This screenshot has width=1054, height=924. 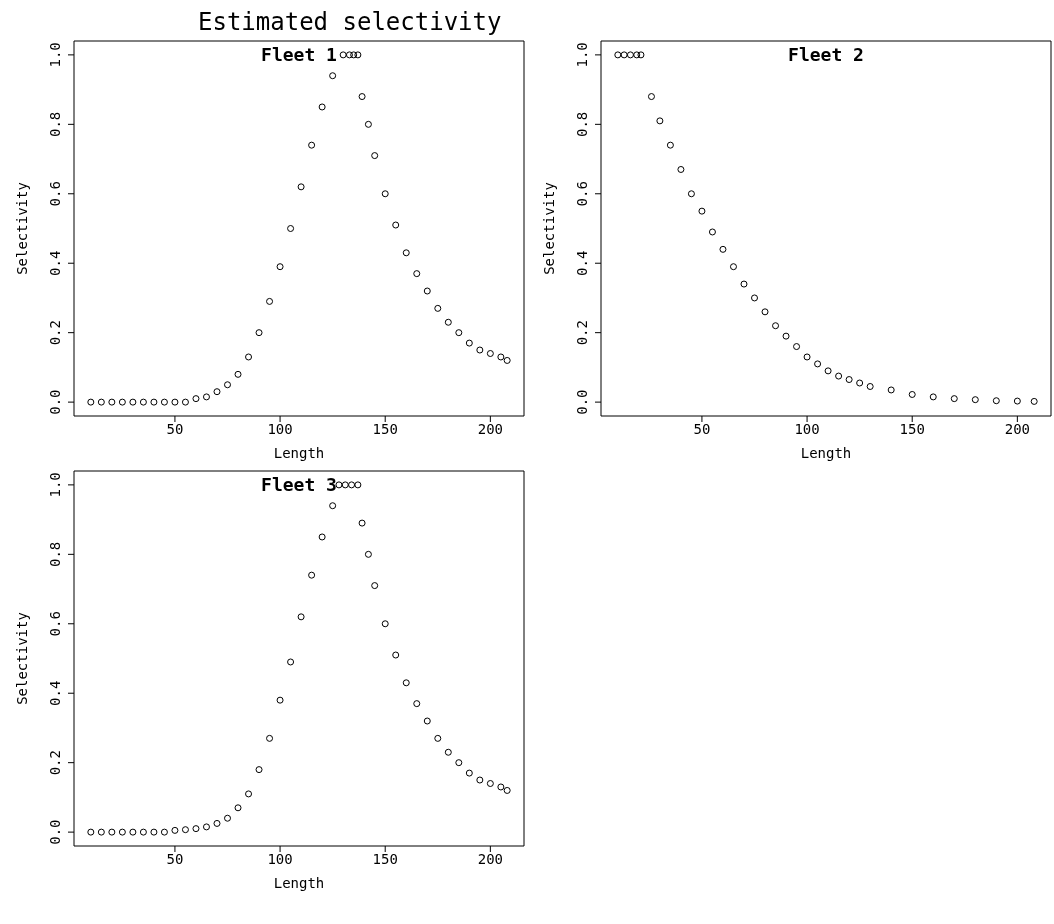 What do you see at coordinates (826, 453) in the screenshot?
I see `x-axis-title: Length` at bounding box center [826, 453].